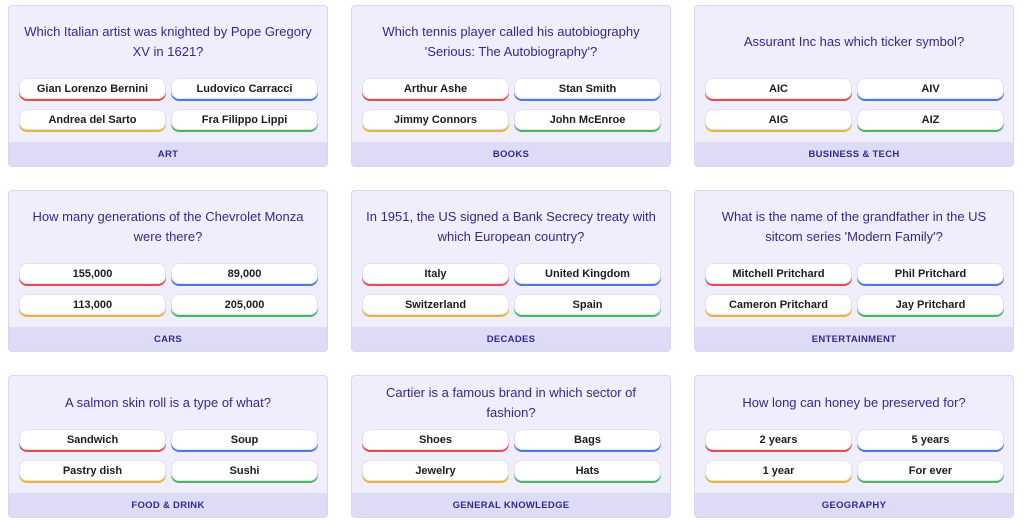  What do you see at coordinates (854, 339) in the screenshot?
I see `category-label: ENTERTAINMENT` at bounding box center [854, 339].